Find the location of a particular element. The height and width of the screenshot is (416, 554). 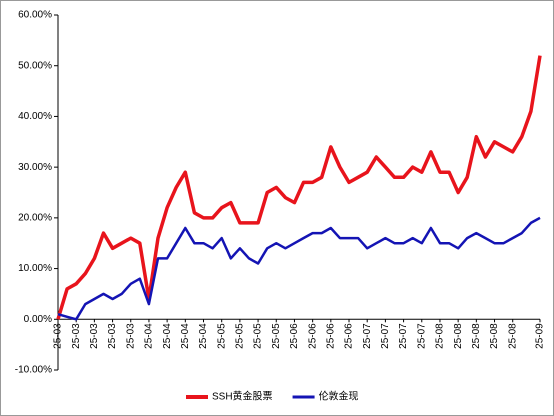

y-tick-label: 0.00% is located at coordinates (38, 319).